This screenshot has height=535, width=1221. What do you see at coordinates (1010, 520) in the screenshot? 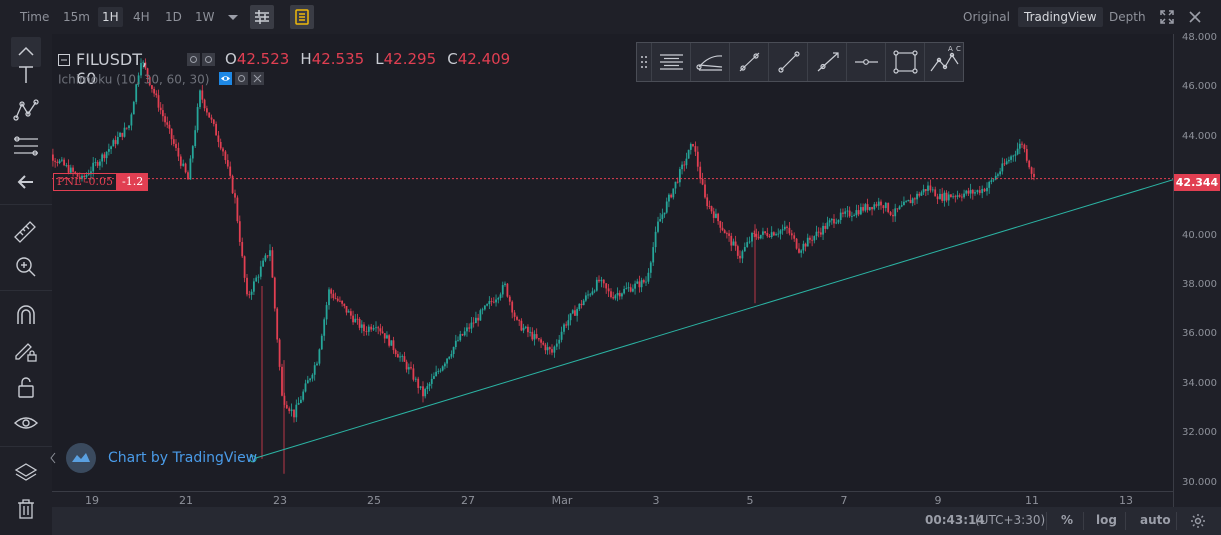
I see `timezone: (UTC+3:30)` at bounding box center [1010, 520].